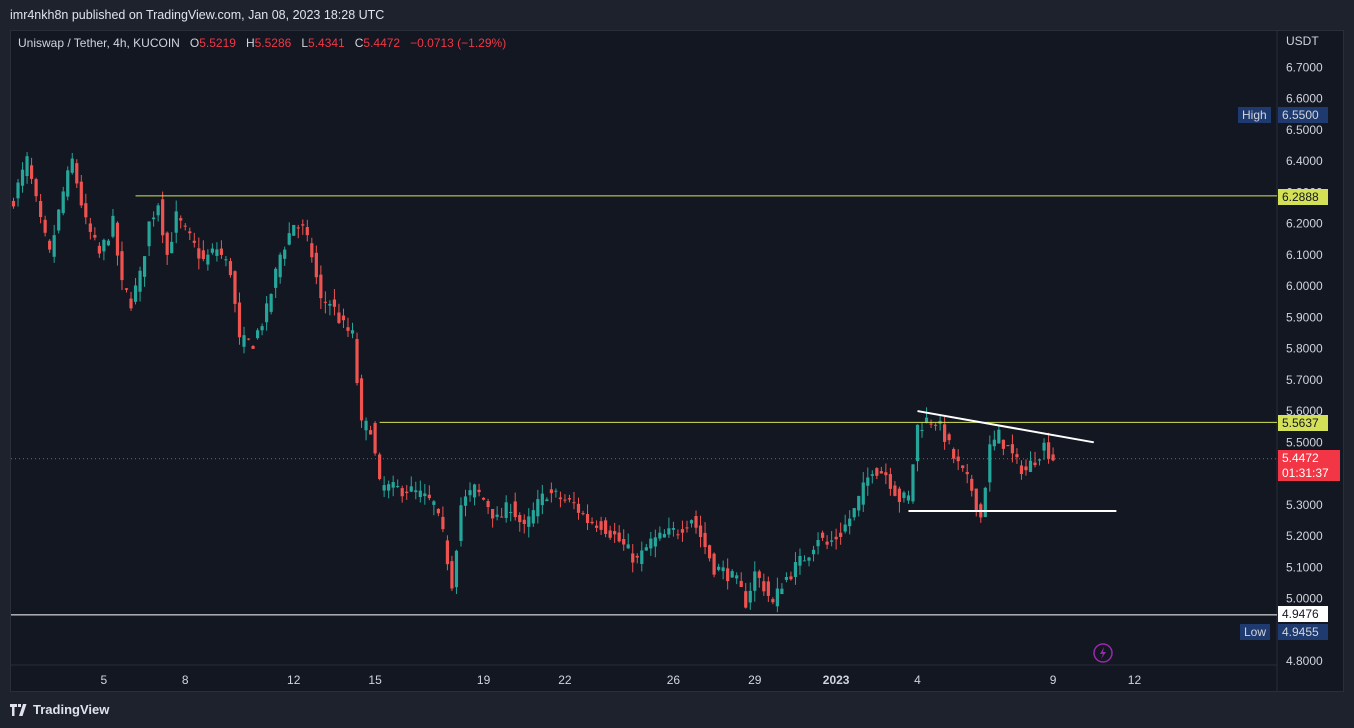 This screenshot has height=728, width=1354. What do you see at coordinates (1304, 505) in the screenshot?
I see `price-tick-label: 5.3000` at bounding box center [1304, 505].